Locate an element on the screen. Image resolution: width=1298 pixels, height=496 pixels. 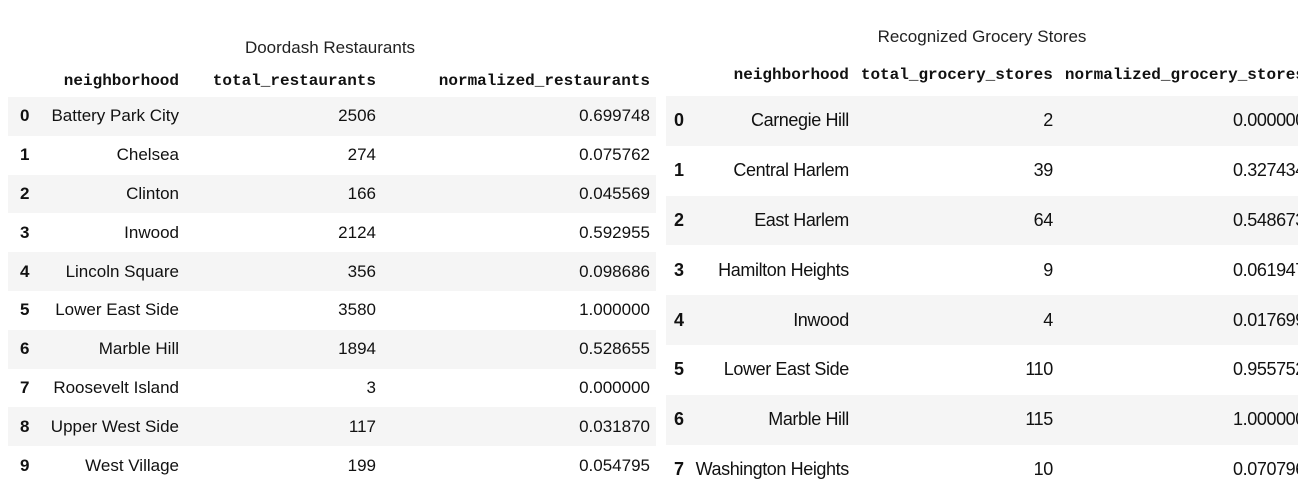
neighborhood-cell: Clinton is located at coordinates (152, 193).